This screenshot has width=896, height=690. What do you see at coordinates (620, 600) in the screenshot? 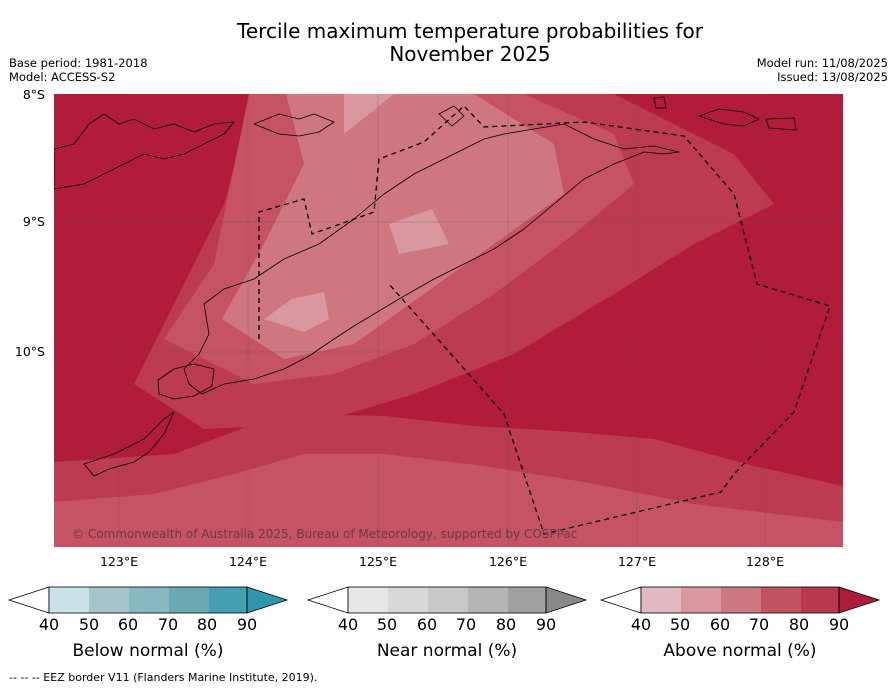
I see `colorbar-above-extend-low` at bounding box center [620, 600].